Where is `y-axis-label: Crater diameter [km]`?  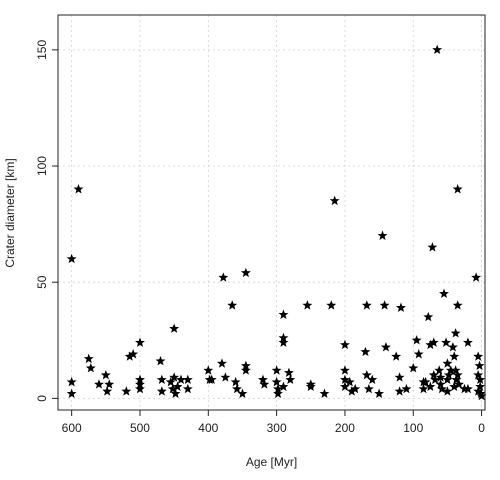
y-axis-label: Crater diameter [km] is located at coordinates (10, 212).